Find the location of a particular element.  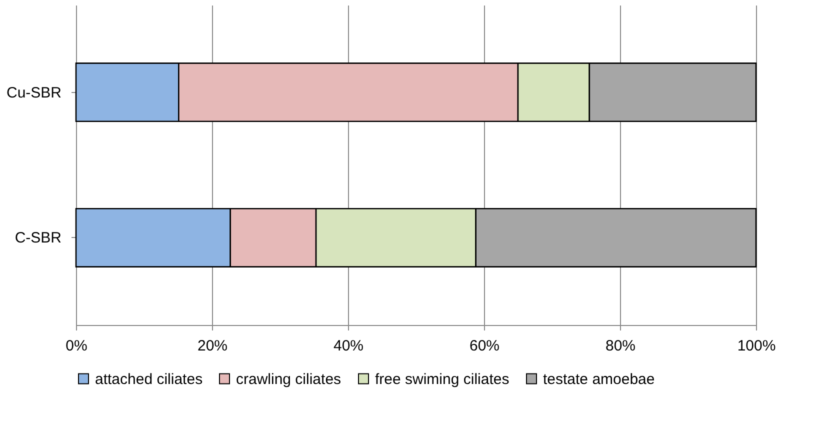

legend-label: free swiming ciliates is located at coordinates (442, 379).